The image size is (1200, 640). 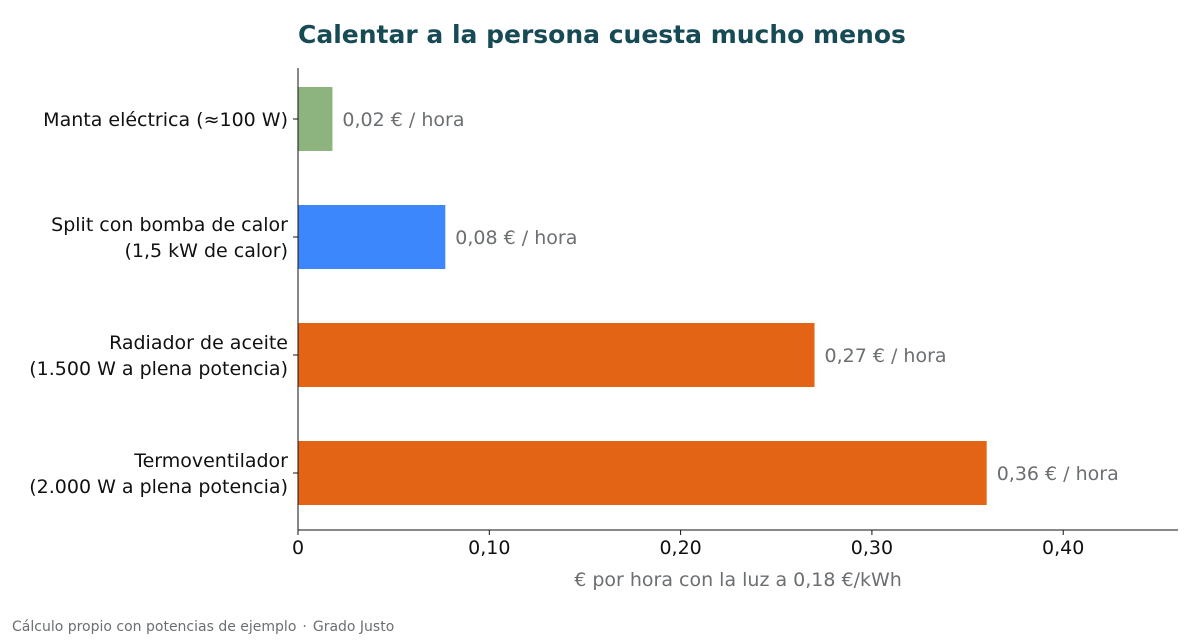 I want to click on chart-title: Calentar a la persona cuesta mucho menos, so click(x=602, y=34).